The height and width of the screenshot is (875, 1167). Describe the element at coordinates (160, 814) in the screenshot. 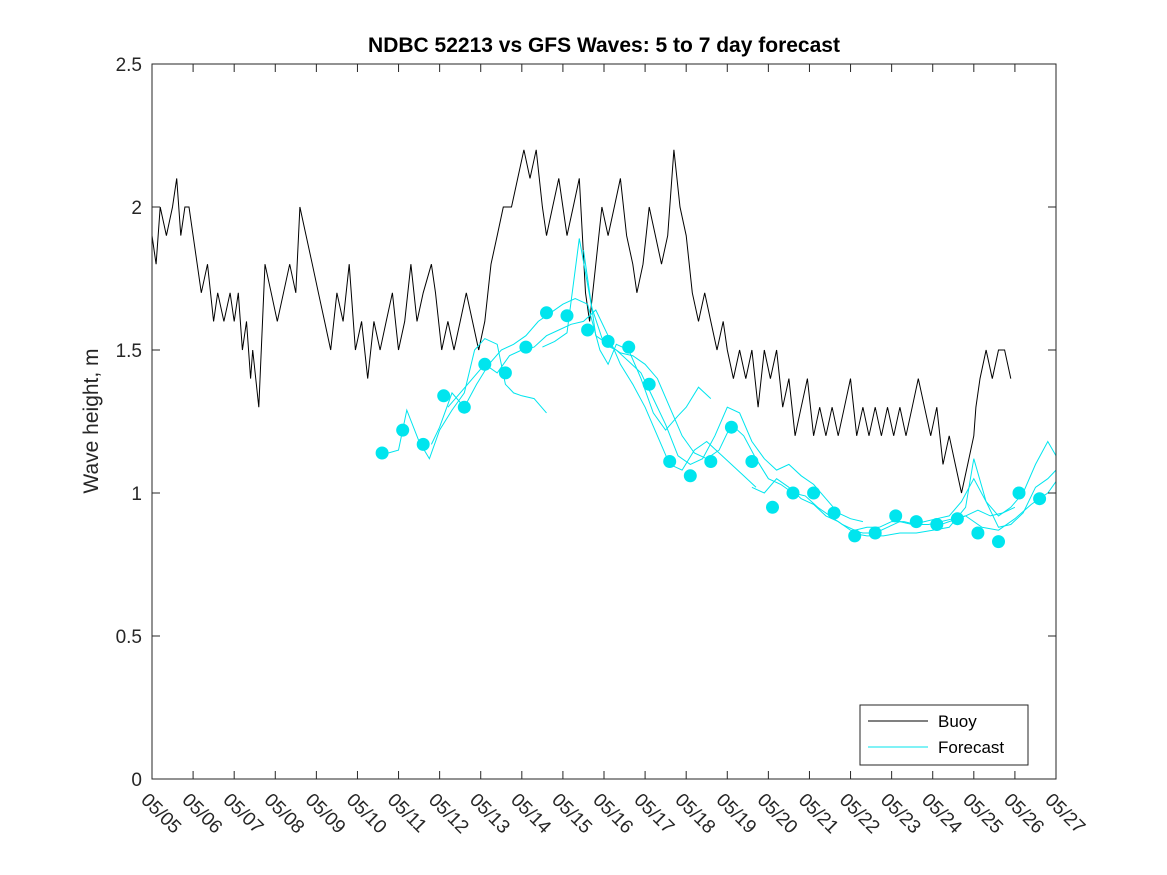

I see `x-tick-label: 05/05` at that location.